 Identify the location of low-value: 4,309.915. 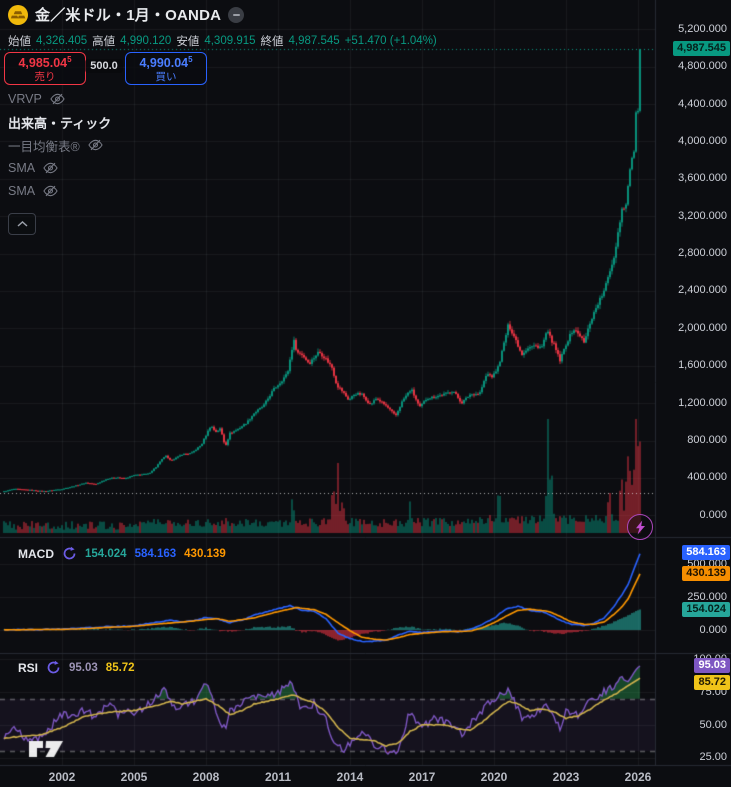
(230, 41).